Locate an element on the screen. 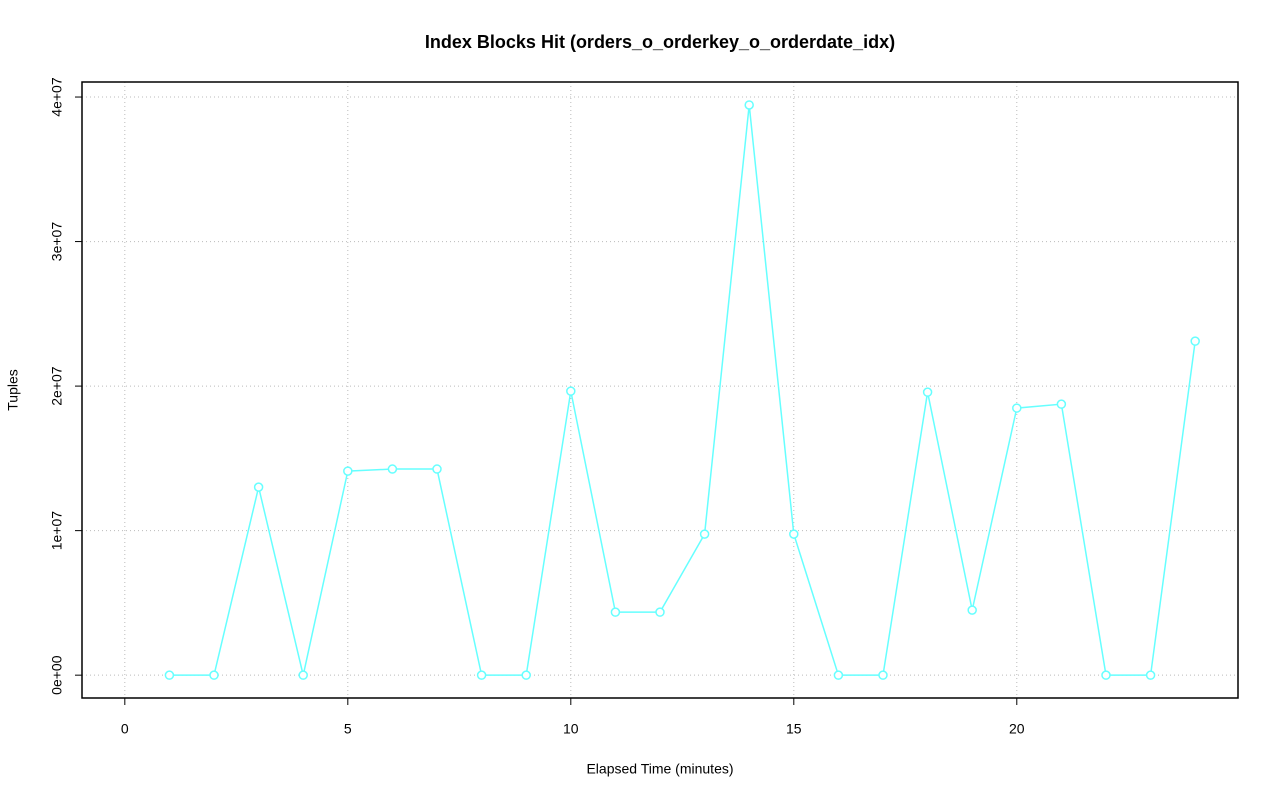 The width and height of the screenshot is (1280, 801). x-axis-label: Elapsed Time (minutes) is located at coordinates (659, 769).